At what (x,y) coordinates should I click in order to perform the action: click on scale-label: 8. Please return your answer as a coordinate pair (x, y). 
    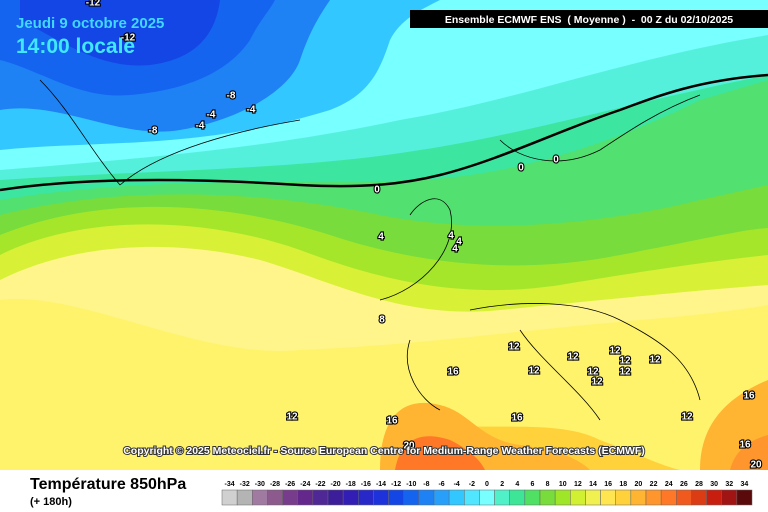
    Looking at the image, I should click on (548, 484).